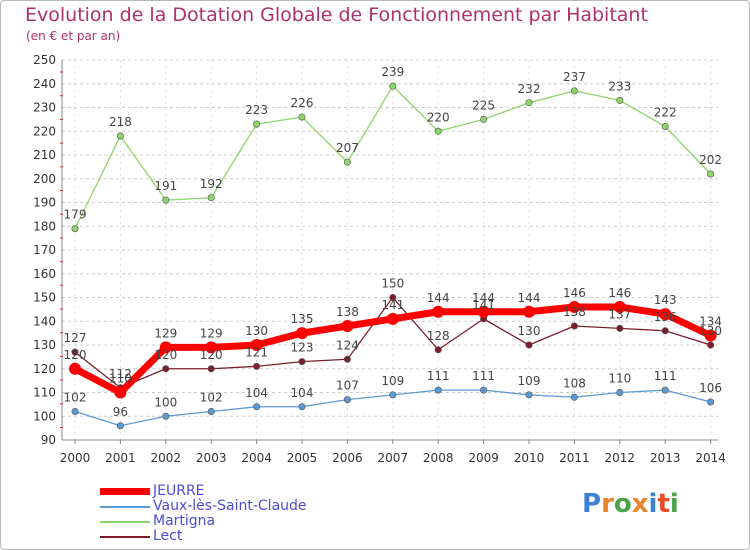 This screenshot has height=550, width=750. Describe the element at coordinates (44, 226) in the screenshot. I see `y-tick-label: 180` at that location.